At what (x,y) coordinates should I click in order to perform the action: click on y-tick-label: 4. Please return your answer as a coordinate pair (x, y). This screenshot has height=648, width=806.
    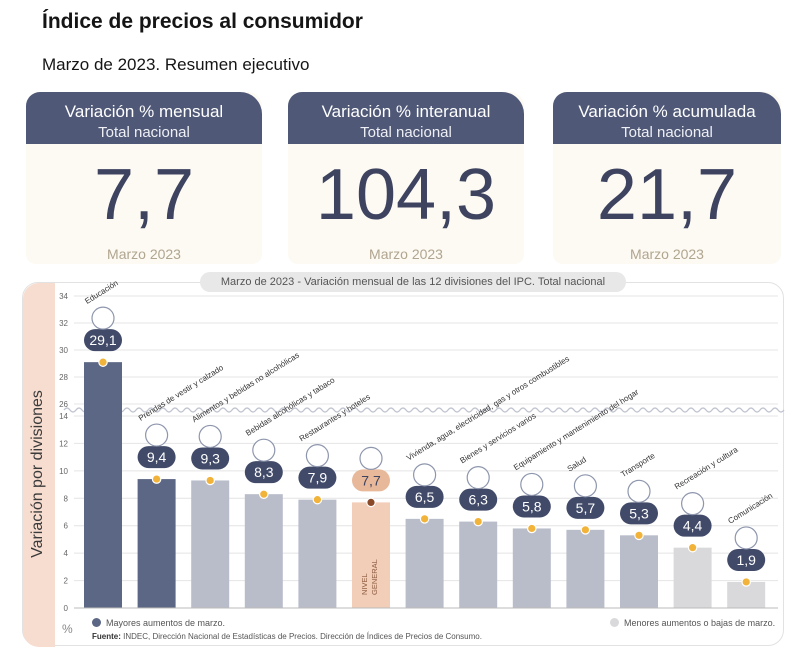
    Looking at the image, I should click on (66, 553).